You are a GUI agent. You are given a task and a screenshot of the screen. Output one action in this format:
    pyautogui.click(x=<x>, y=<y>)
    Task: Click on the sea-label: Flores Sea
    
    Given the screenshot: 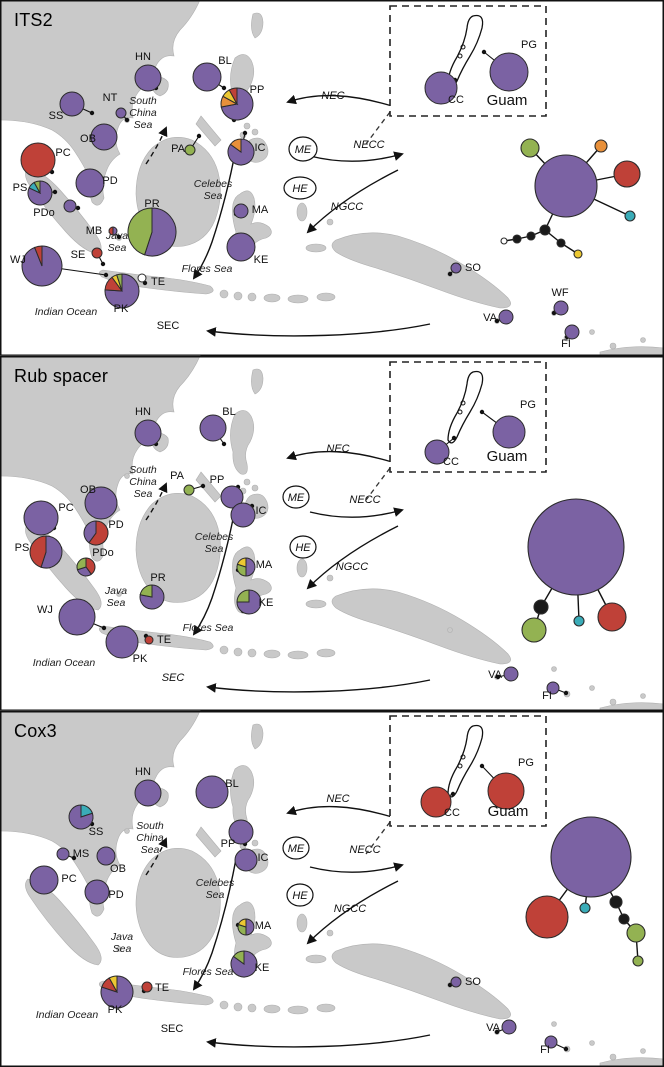 What is the action you would take?
    pyautogui.click(x=207, y=269)
    